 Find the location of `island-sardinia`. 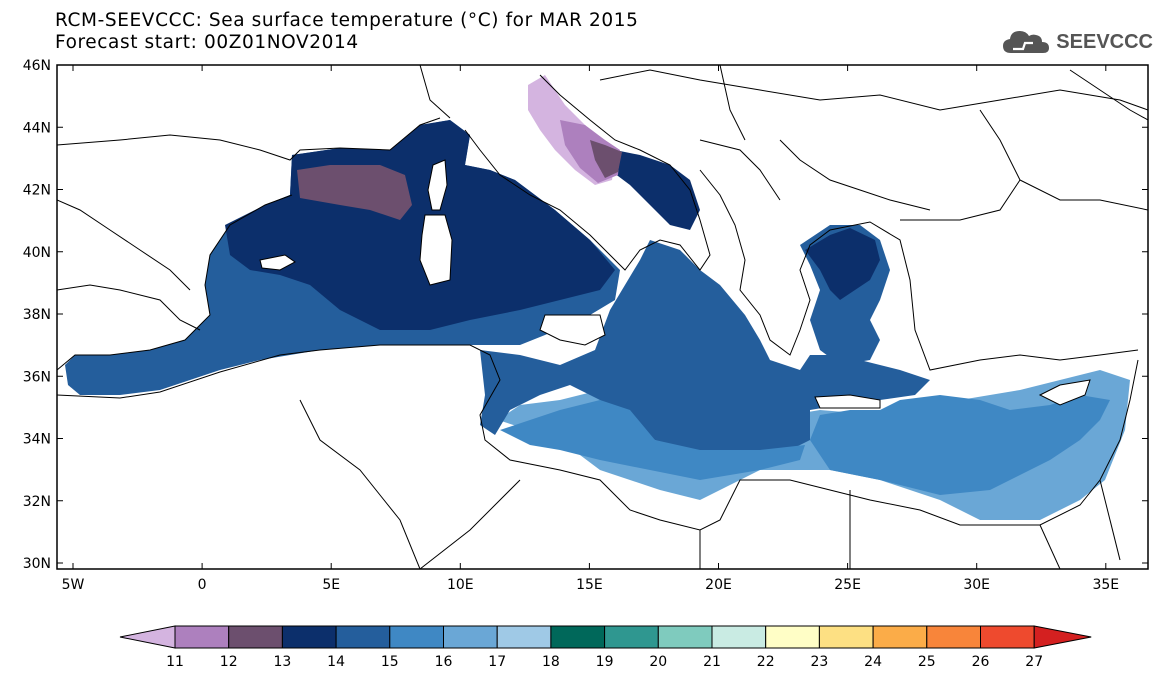

island-sardinia is located at coordinates (436, 250).